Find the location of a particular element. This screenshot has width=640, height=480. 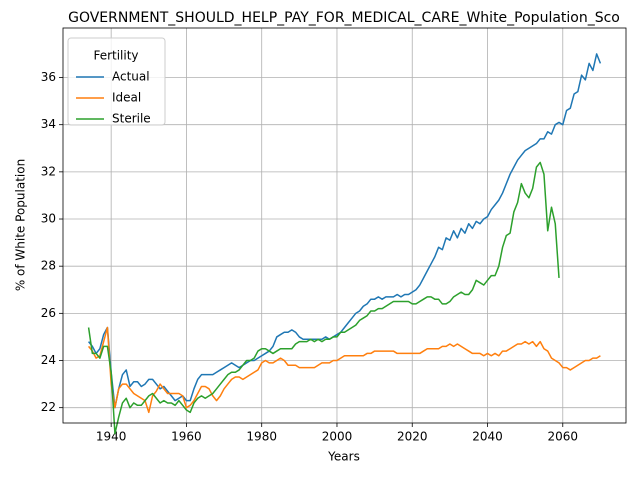

y-tick-label: 32 is located at coordinates (48, 171).